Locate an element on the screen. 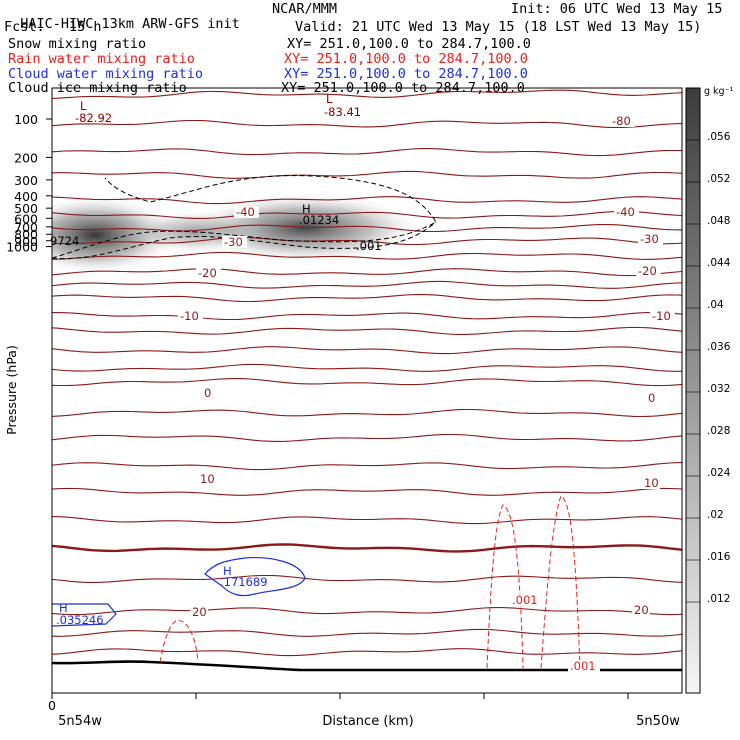  colorbar-tick-label: .016 is located at coordinates (719, 557).